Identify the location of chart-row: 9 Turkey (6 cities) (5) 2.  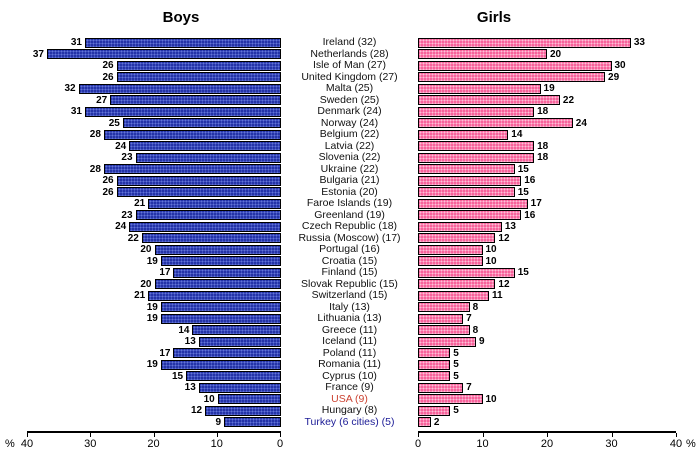
(350, 422).